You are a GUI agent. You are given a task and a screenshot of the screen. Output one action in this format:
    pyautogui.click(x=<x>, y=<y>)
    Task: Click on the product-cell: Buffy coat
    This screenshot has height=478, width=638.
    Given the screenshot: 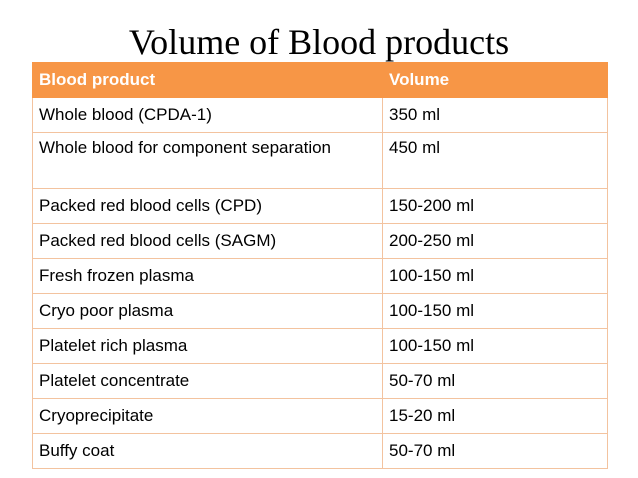 What is the action you would take?
    pyautogui.click(x=207, y=451)
    